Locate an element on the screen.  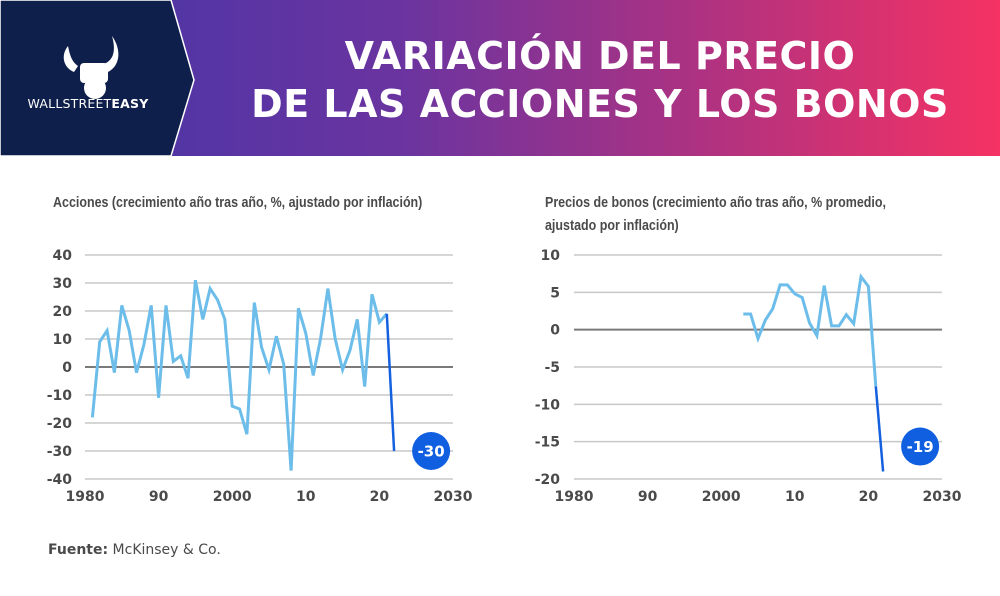
source-value: McKinsey & Co. is located at coordinates (166, 550).